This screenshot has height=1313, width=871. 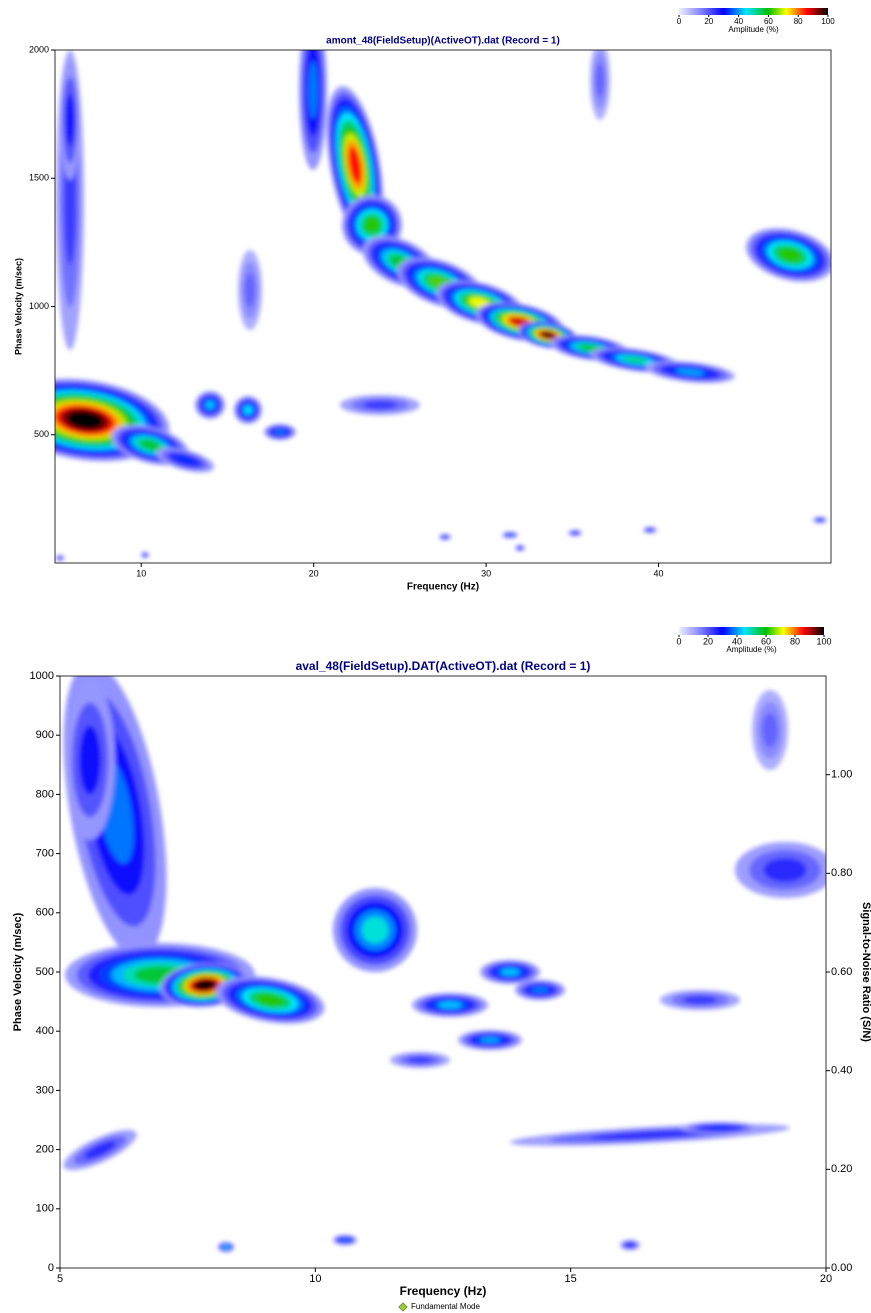 What do you see at coordinates (45, 1150) in the screenshot?
I see `y-tick-label: 200` at bounding box center [45, 1150].